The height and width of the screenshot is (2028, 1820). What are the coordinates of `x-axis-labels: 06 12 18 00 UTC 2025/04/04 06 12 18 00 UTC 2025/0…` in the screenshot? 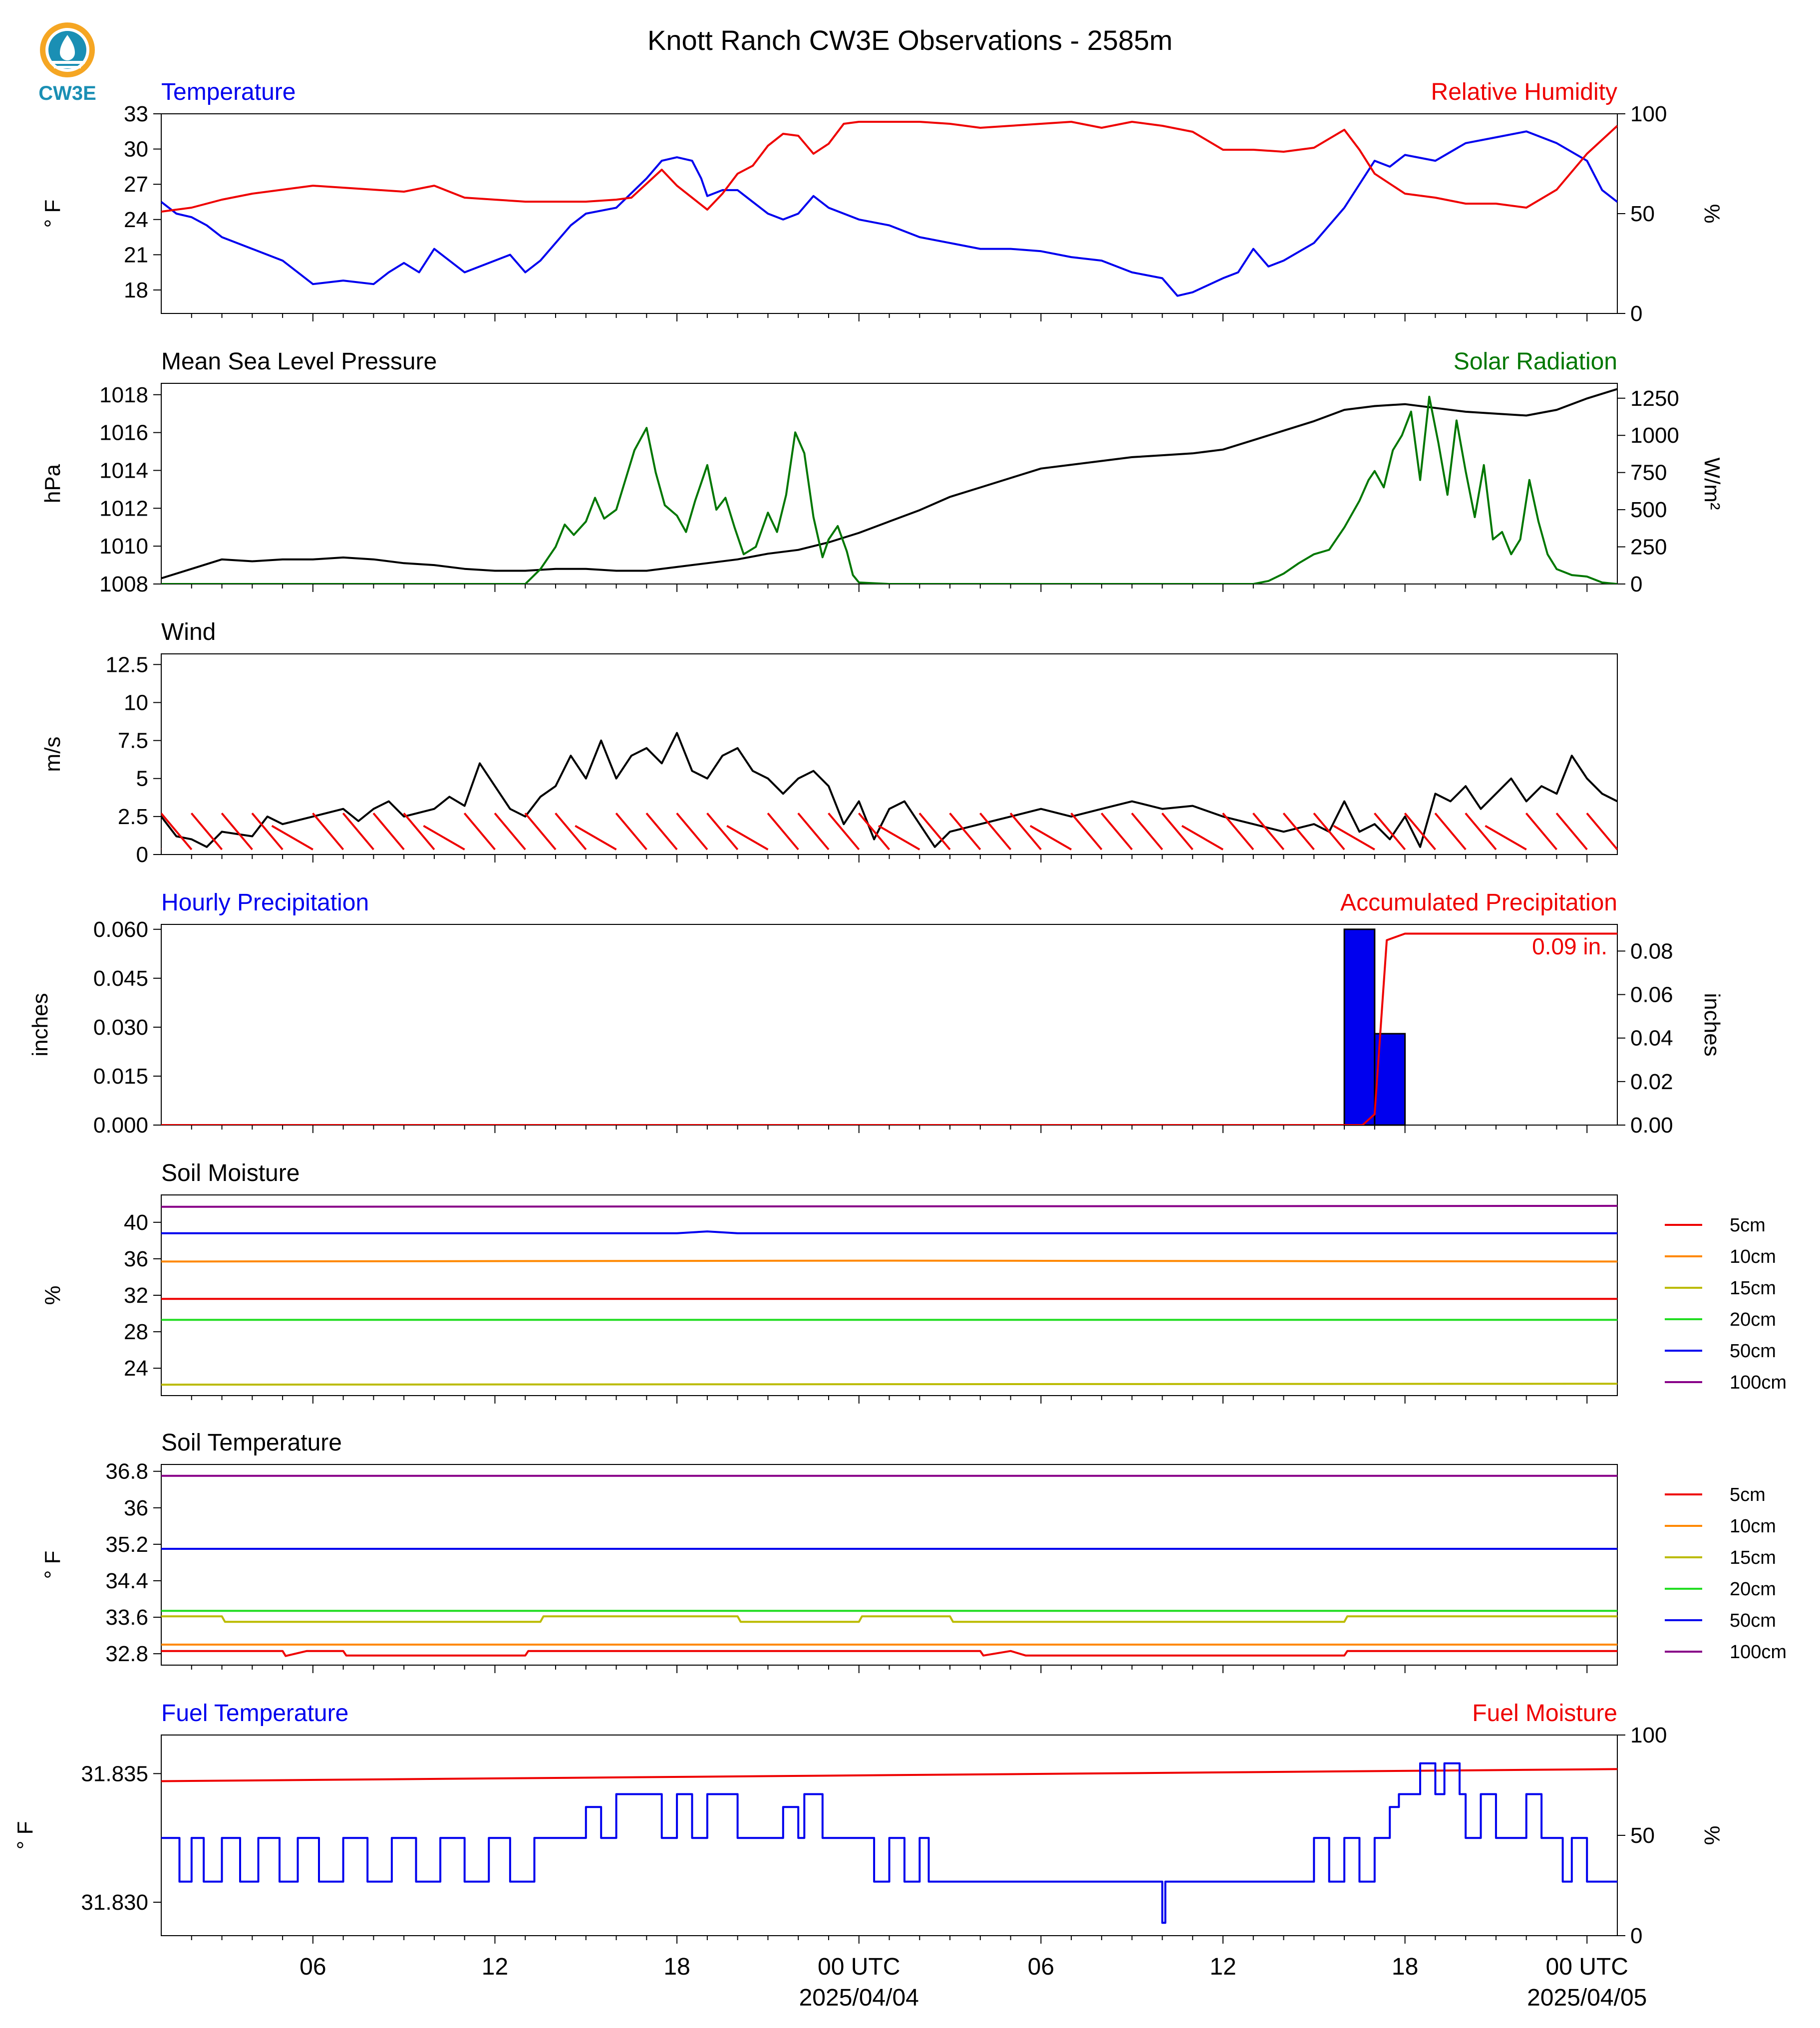 It's located at (973, 1982).